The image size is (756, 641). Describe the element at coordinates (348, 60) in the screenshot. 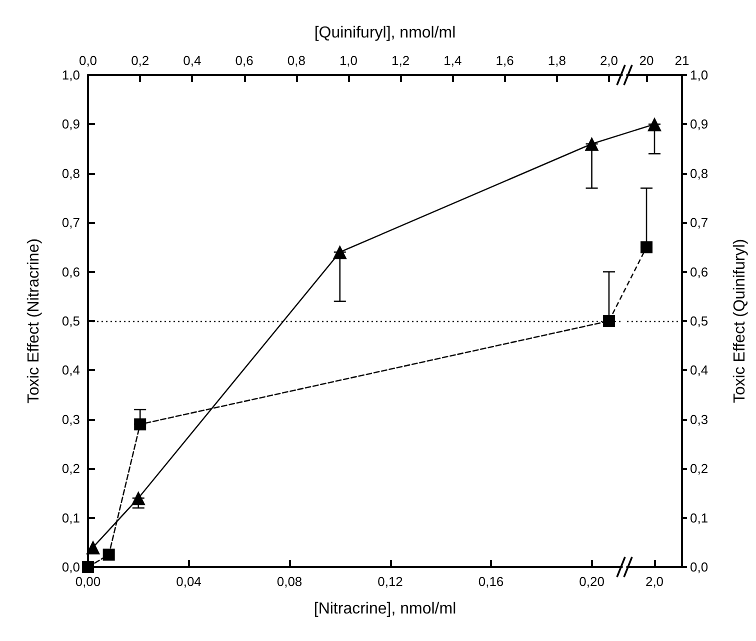

I see `x2-tick-label: 1,0` at that location.